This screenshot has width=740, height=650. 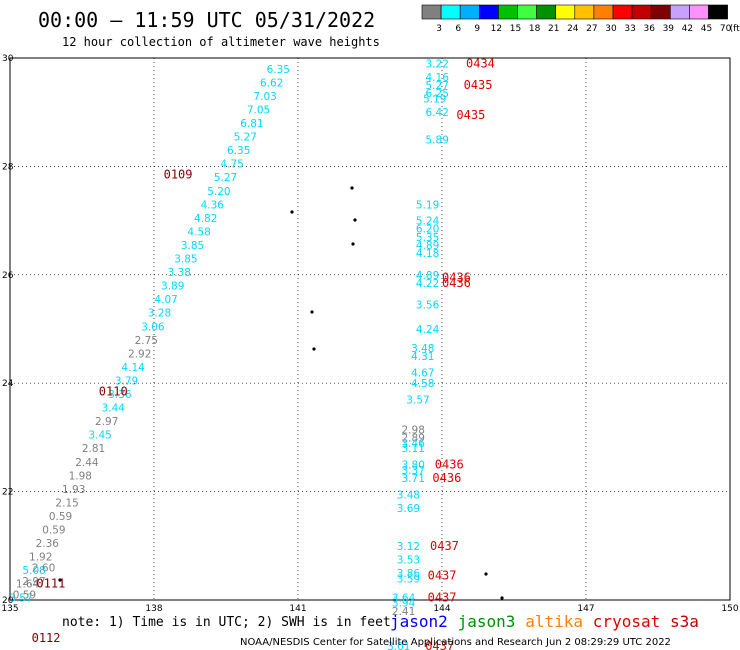 What do you see at coordinates (496, 29) in the screenshot?
I see `scale-label: 12` at bounding box center [496, 29].